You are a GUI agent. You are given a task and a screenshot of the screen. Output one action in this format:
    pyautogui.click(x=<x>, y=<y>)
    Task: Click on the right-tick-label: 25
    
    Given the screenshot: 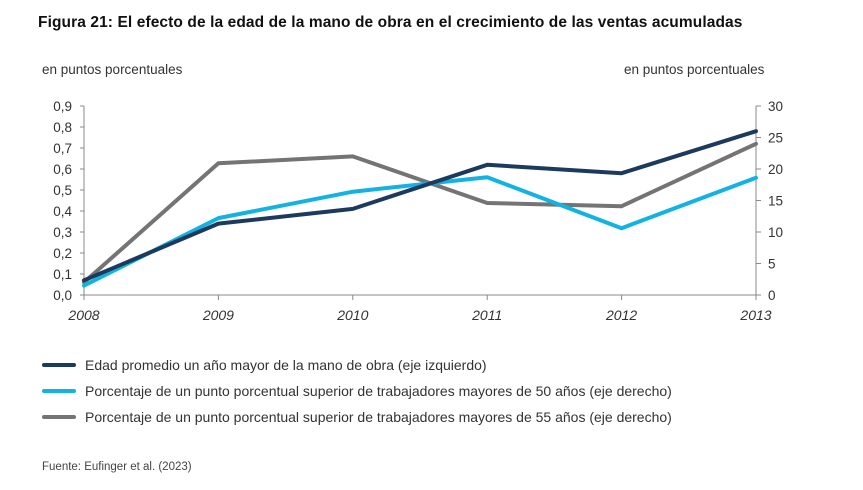 What is the action you would take?
    pyautogui.click(x=775, y=138)
    